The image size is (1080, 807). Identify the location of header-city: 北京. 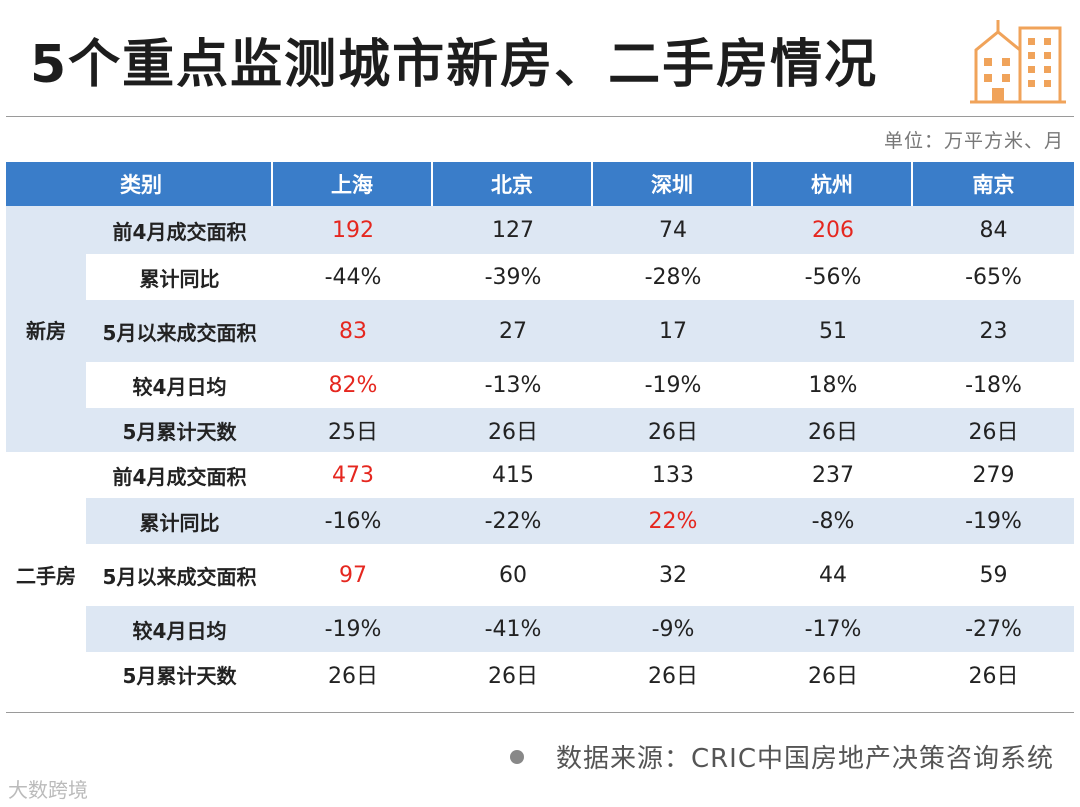
(513, 184).